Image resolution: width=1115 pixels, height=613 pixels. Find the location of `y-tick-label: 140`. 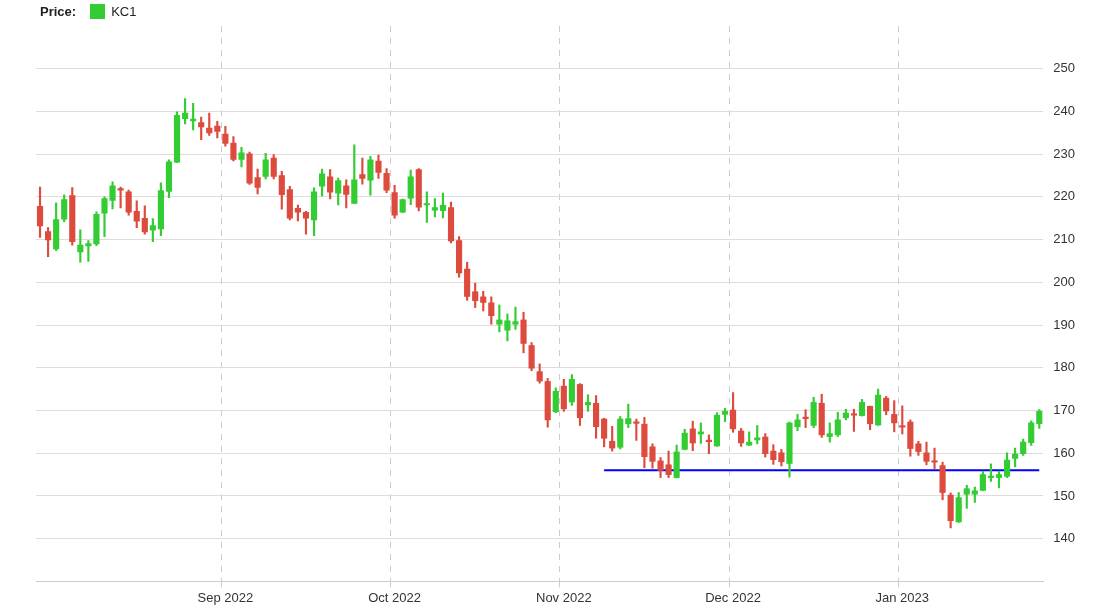

y-tick-label: 140 is located at coordinates (1064, 538).